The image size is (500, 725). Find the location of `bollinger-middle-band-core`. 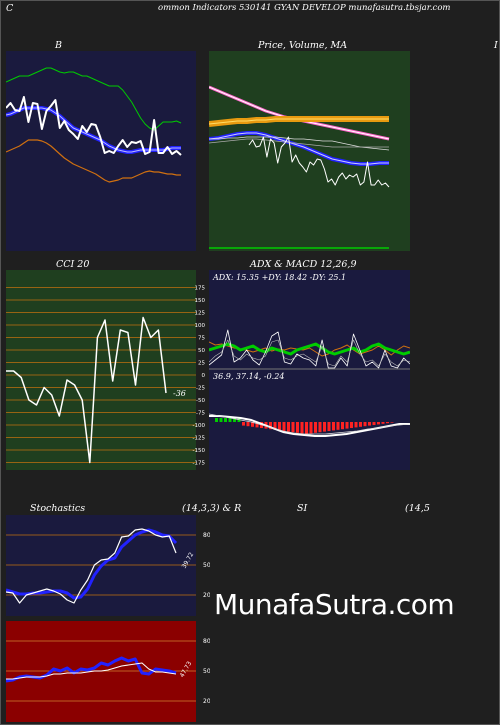

bollinger-middle-band-core is located at coordinates (93, 130).